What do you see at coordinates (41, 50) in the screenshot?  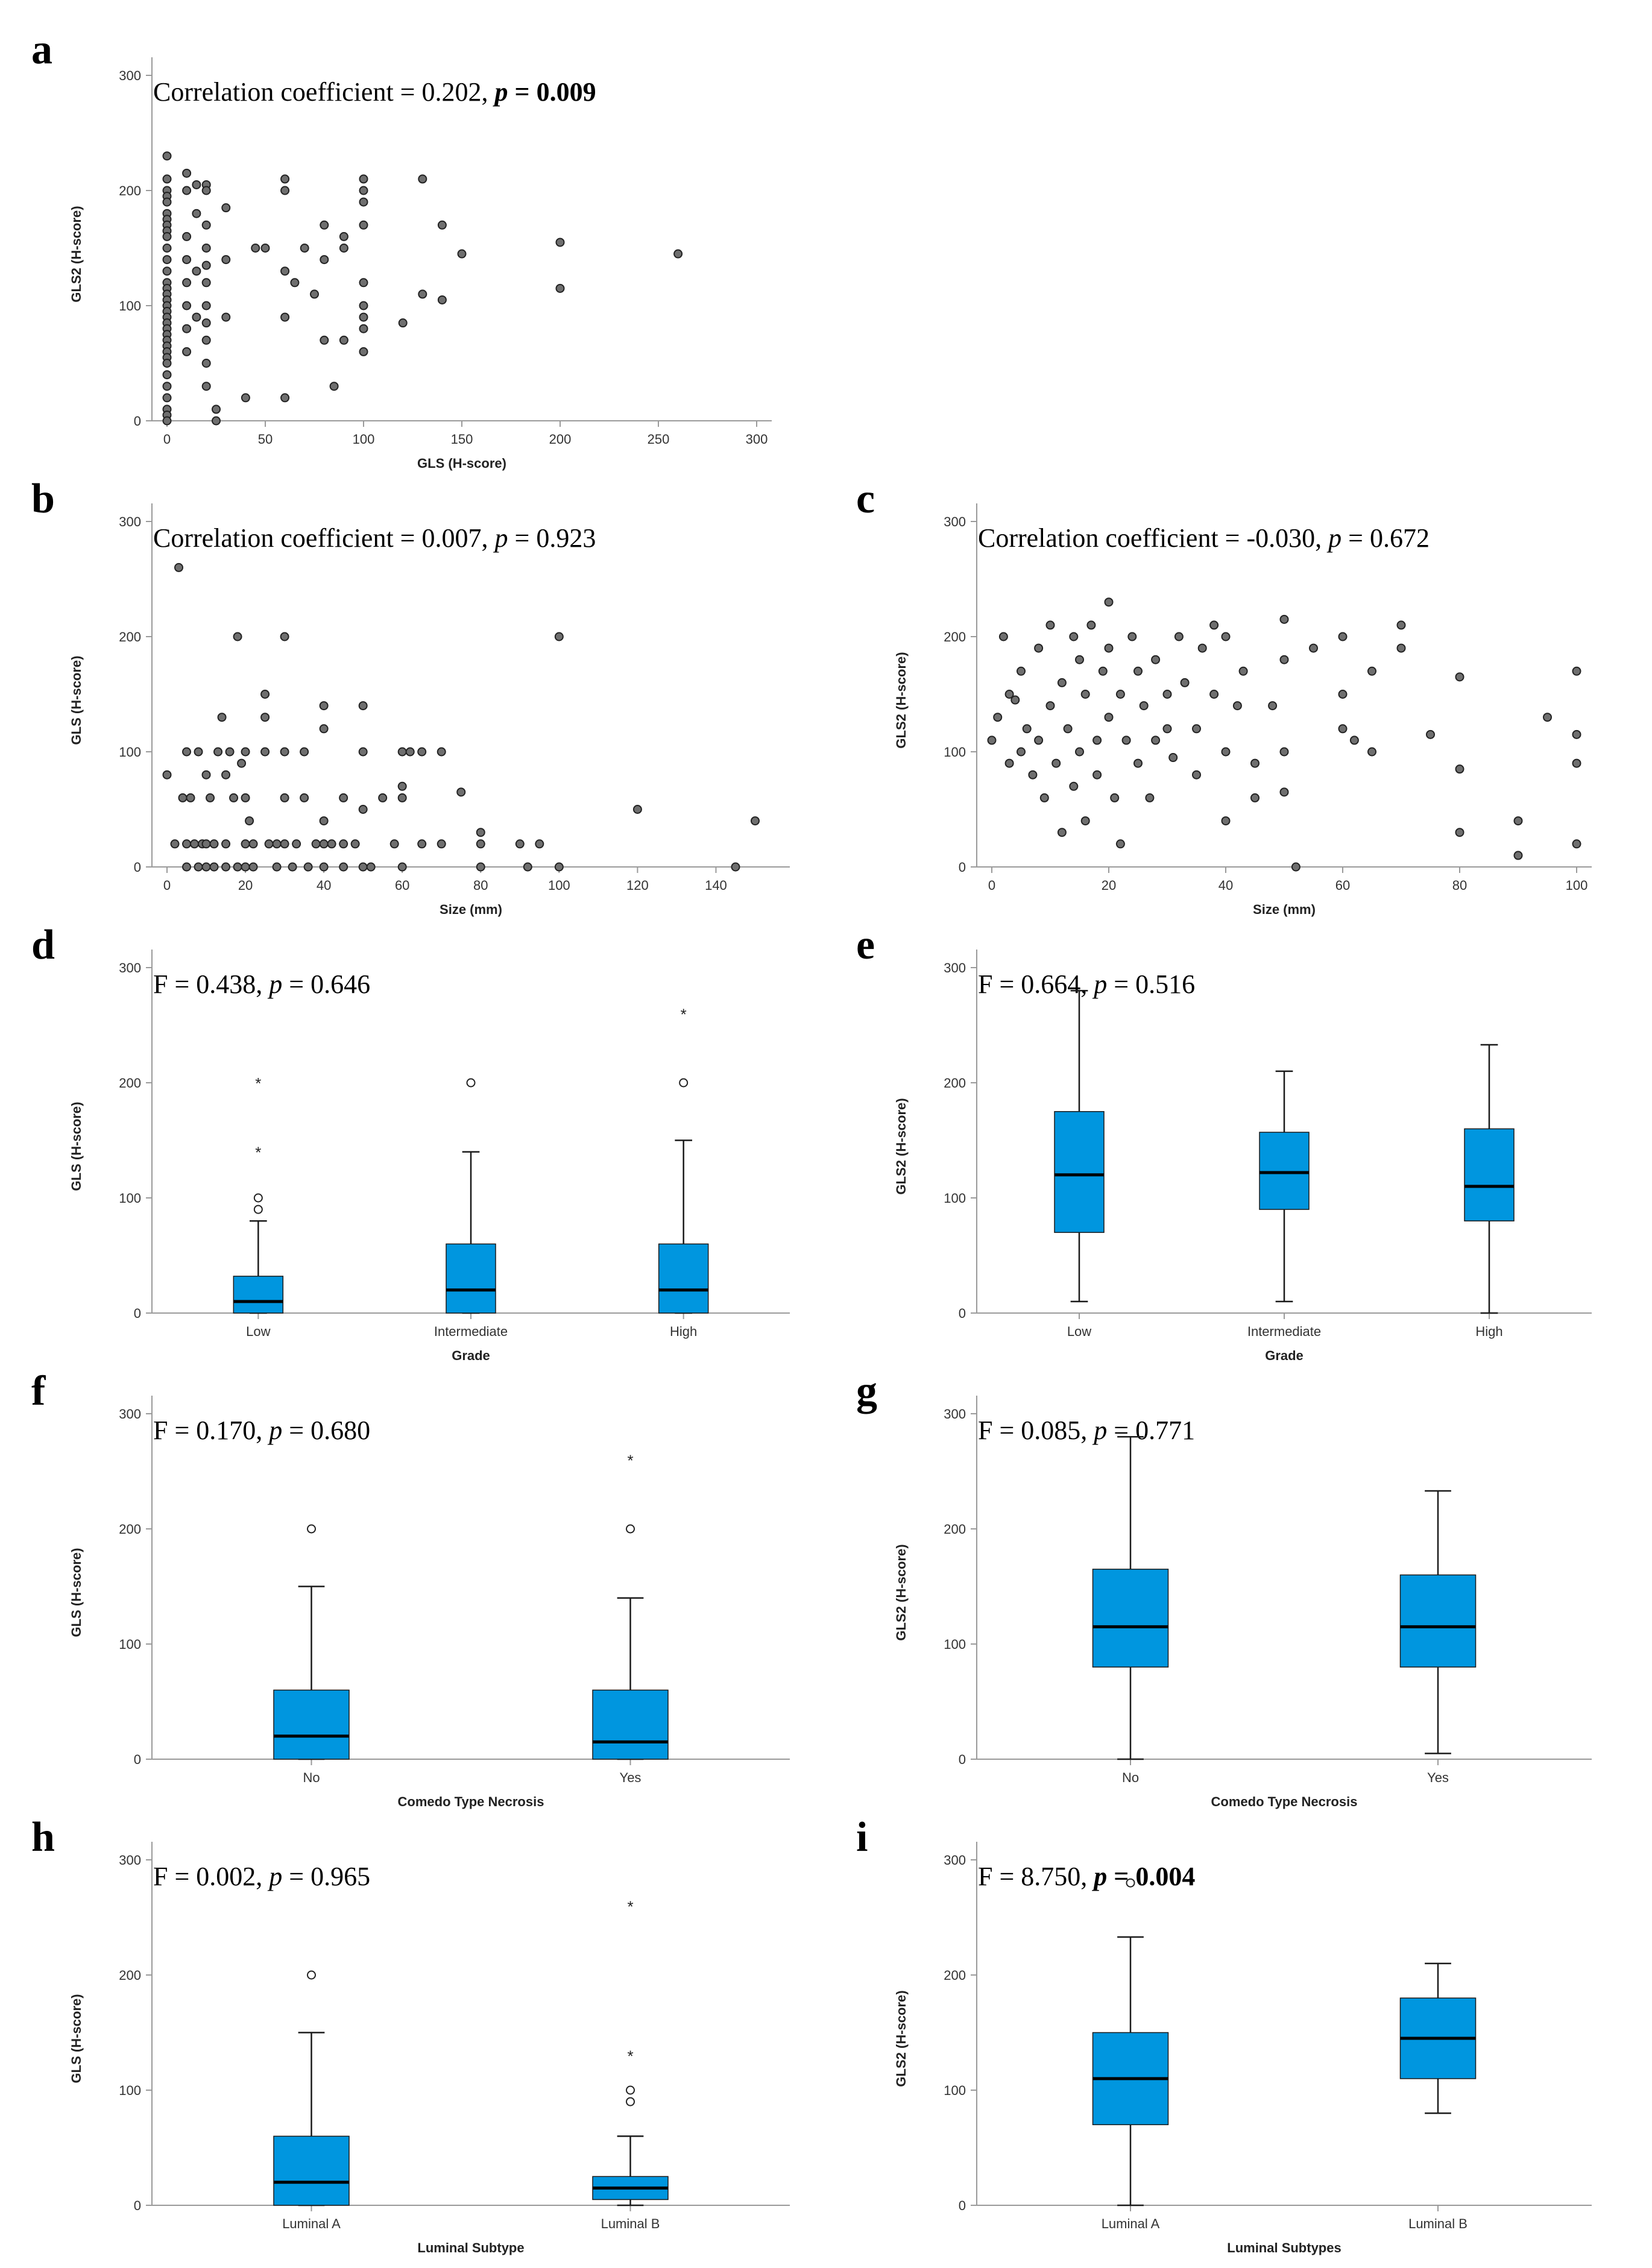 I see `panel-letter: a` at bounding box center [41, 50].